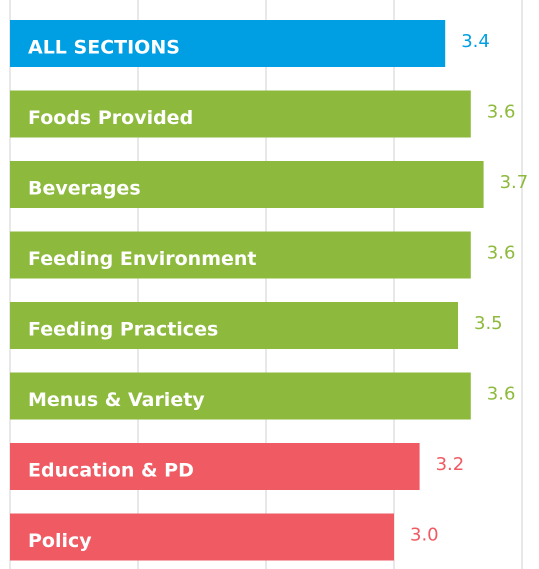  I want to click on category-label: Beverages, so click(84, 189).